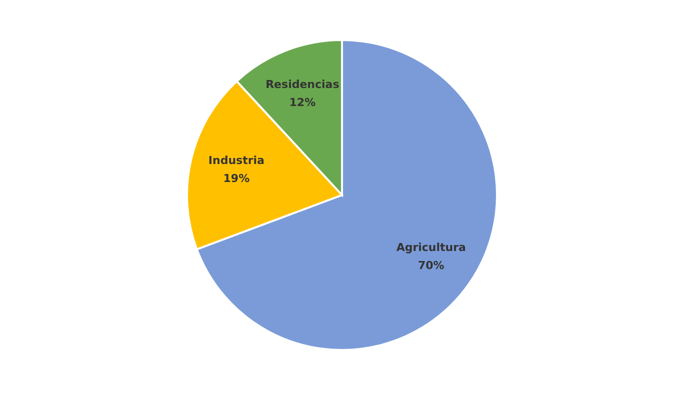 This screenshot has height=400, width=694. Describe the element at coordinates (431, 265) in the screenshot. I see `data-label: 70%` at that location.